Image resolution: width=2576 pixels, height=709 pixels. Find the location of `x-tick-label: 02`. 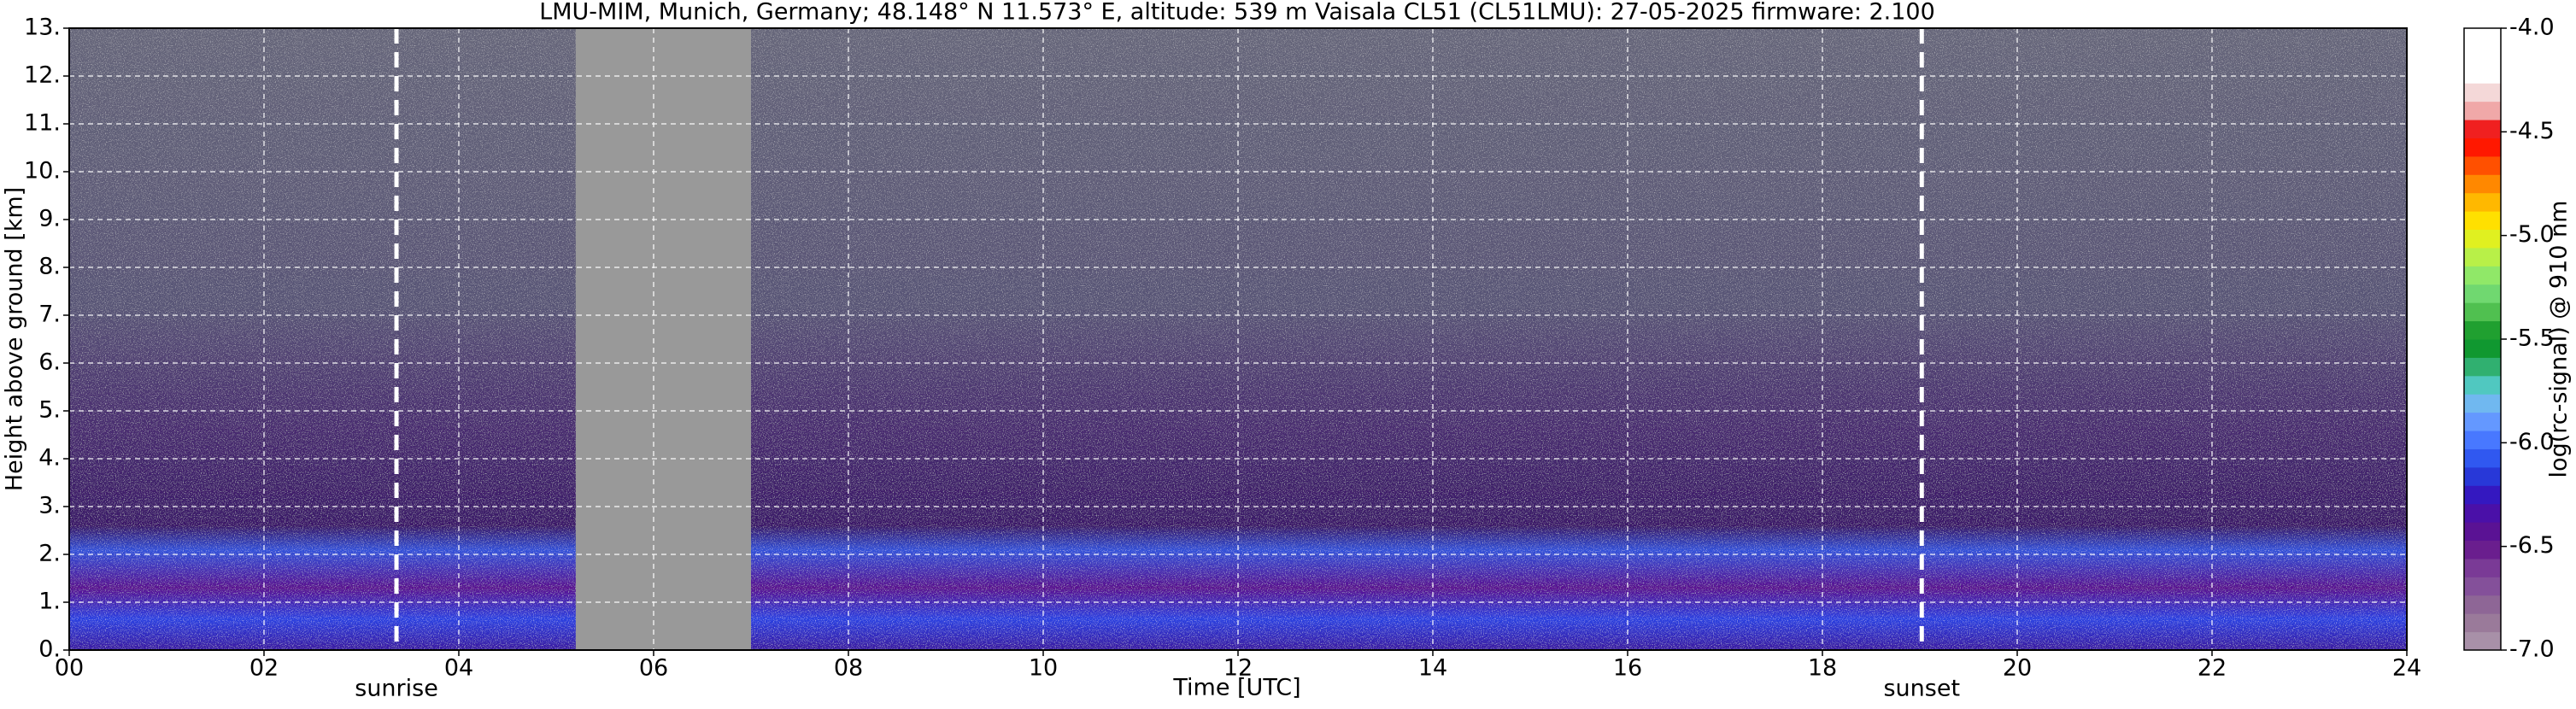

x-tick-label: 02 is located at coordinates (264, 668).